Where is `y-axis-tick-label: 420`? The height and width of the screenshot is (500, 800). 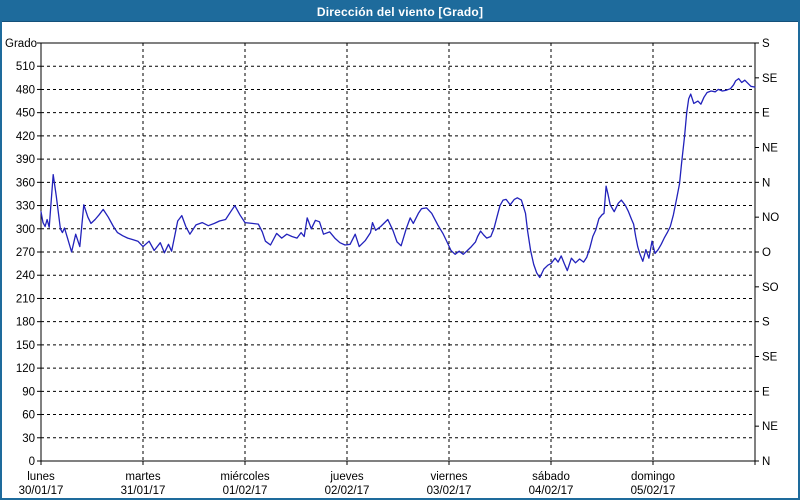
y-axis-tick-label: 420 is located at coordinates (25, 137).